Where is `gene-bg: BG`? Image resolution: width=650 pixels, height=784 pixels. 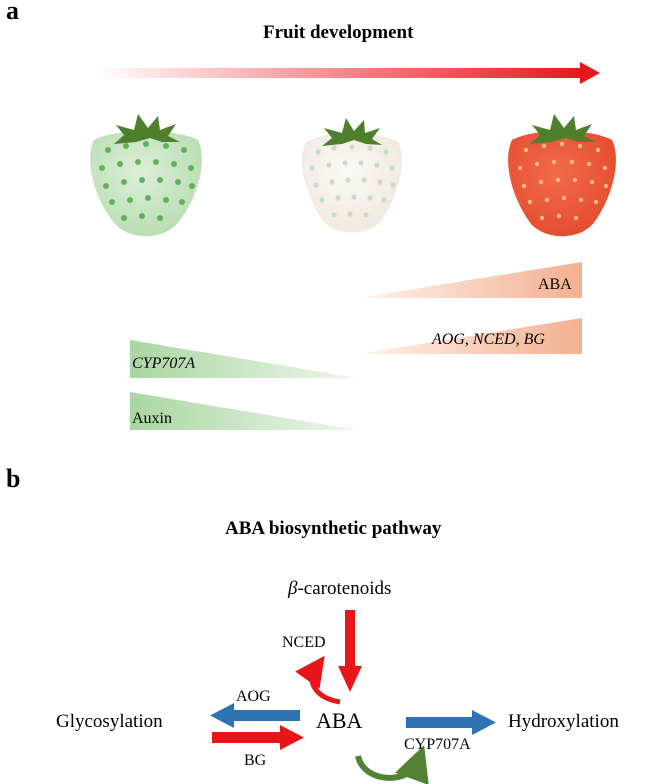
gene-bg: BG is located at coordinates (534, 339).